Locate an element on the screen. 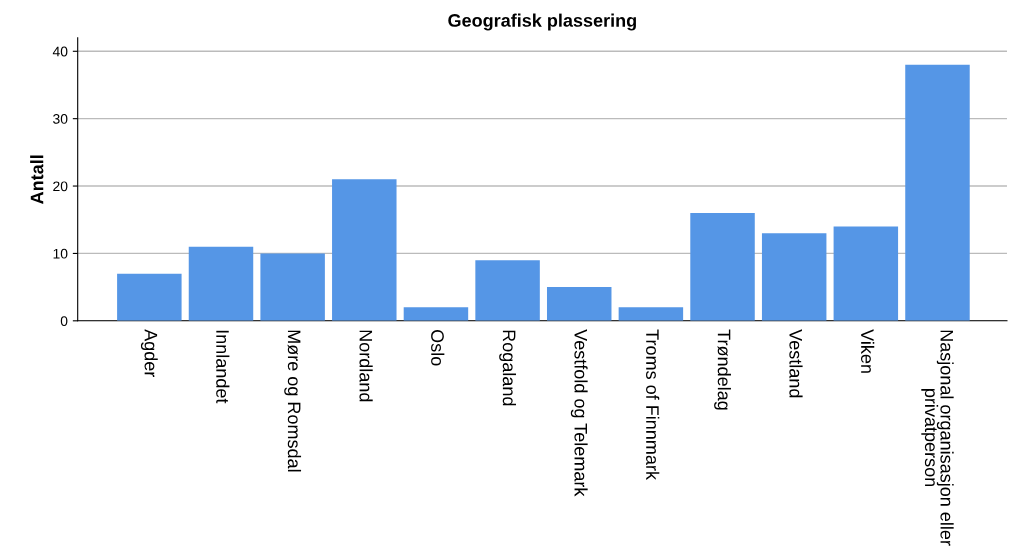 Image resolution: width=1009 pixels, height=556 pixels. x-tick-label: Agder is located at coordinates (149, 353).